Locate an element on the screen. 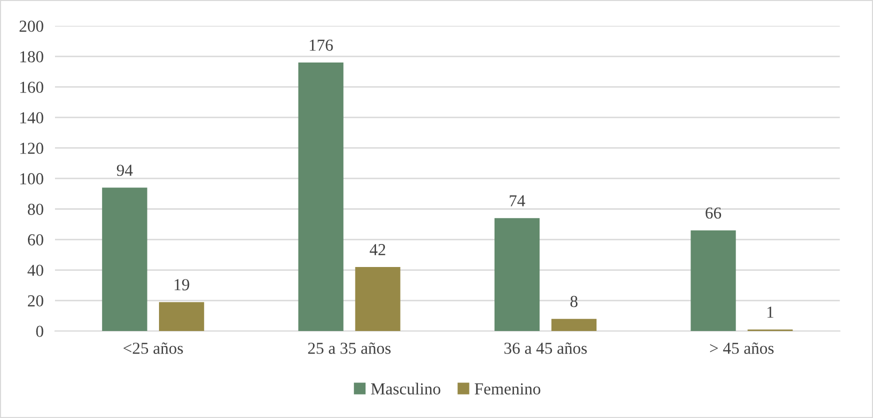 Image resolution: width=873 pixels, height=418 pixels. data-label: 176 is located at coordinates (321, 45).